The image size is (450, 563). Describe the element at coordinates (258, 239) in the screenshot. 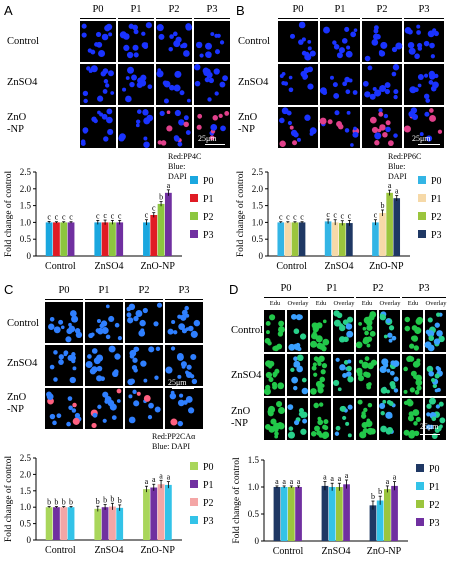

I see `y-tick-label: 0.5` at that location.